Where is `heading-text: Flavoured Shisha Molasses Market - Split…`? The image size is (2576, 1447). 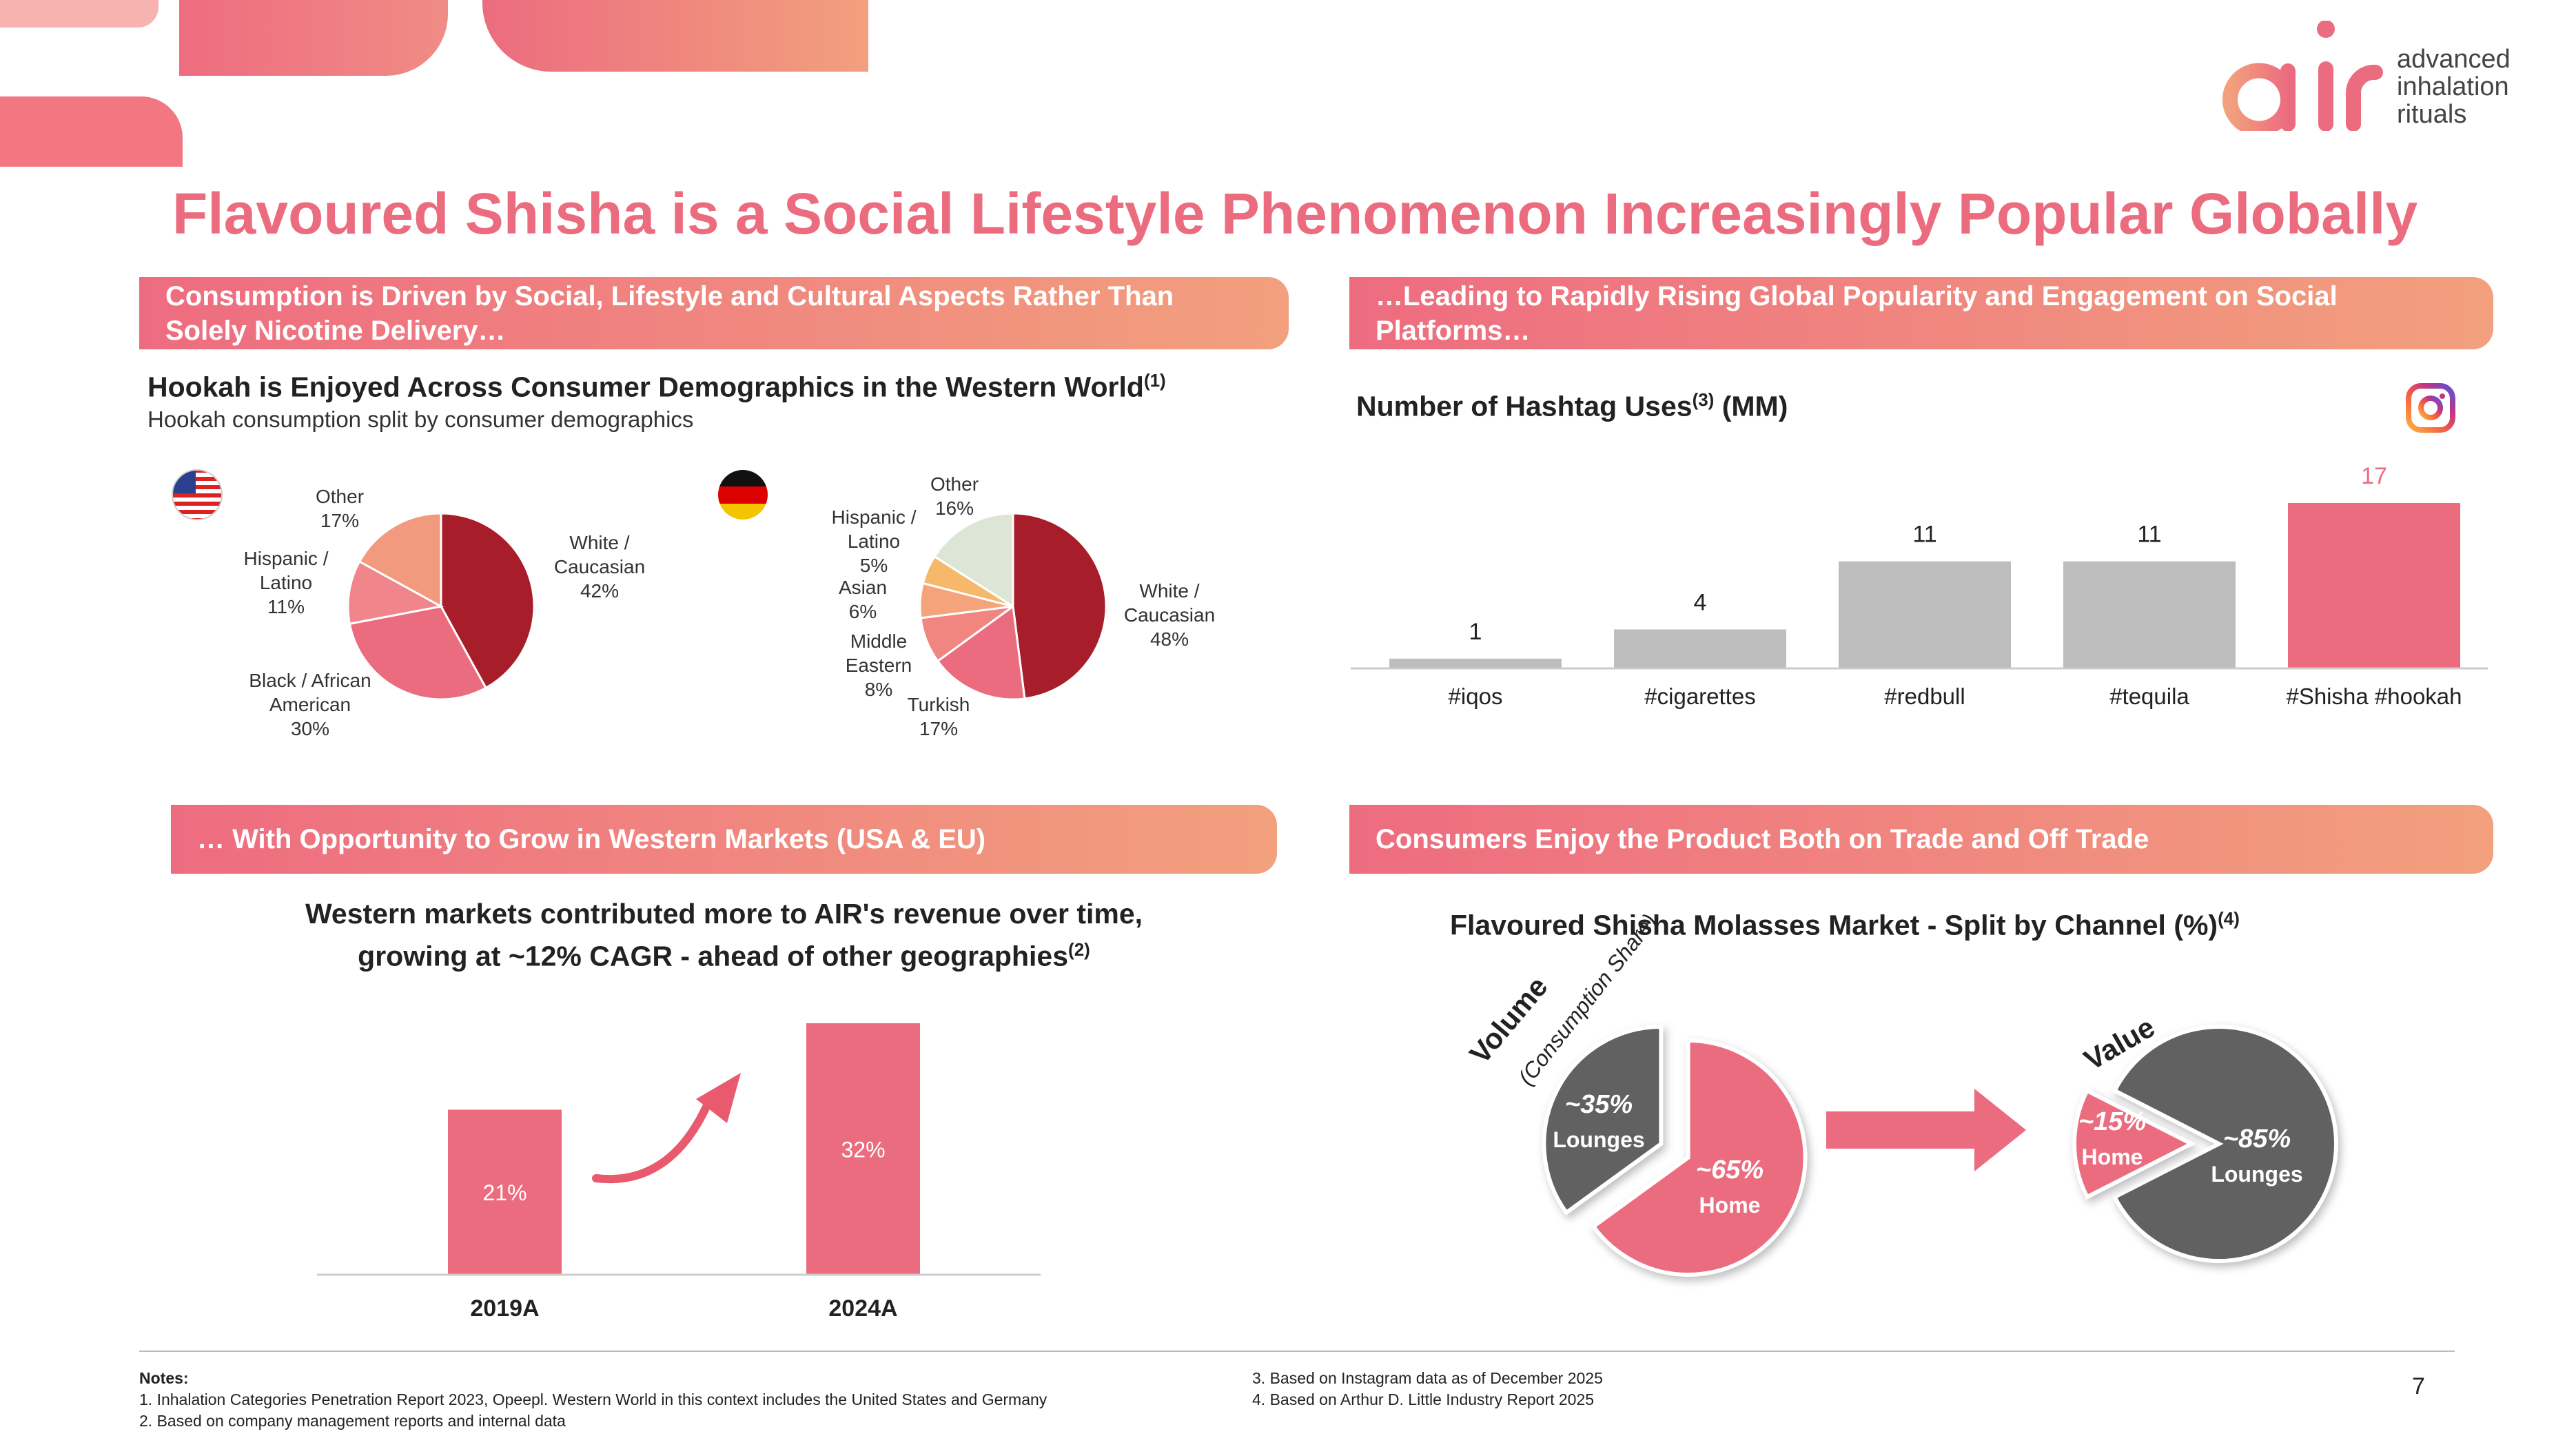 heading-text: Flavoured Shisha Molasses Market - Split… is located at coordinates (1834, 925).